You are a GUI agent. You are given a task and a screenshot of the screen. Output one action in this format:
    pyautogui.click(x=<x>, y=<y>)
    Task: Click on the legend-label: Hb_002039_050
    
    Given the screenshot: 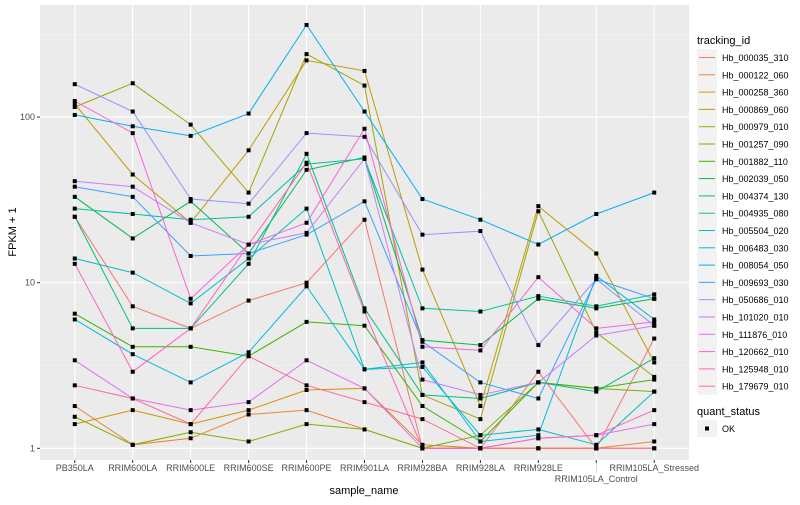 What is the action you would take?
    pyautogui.click(x=755, y=179)
    